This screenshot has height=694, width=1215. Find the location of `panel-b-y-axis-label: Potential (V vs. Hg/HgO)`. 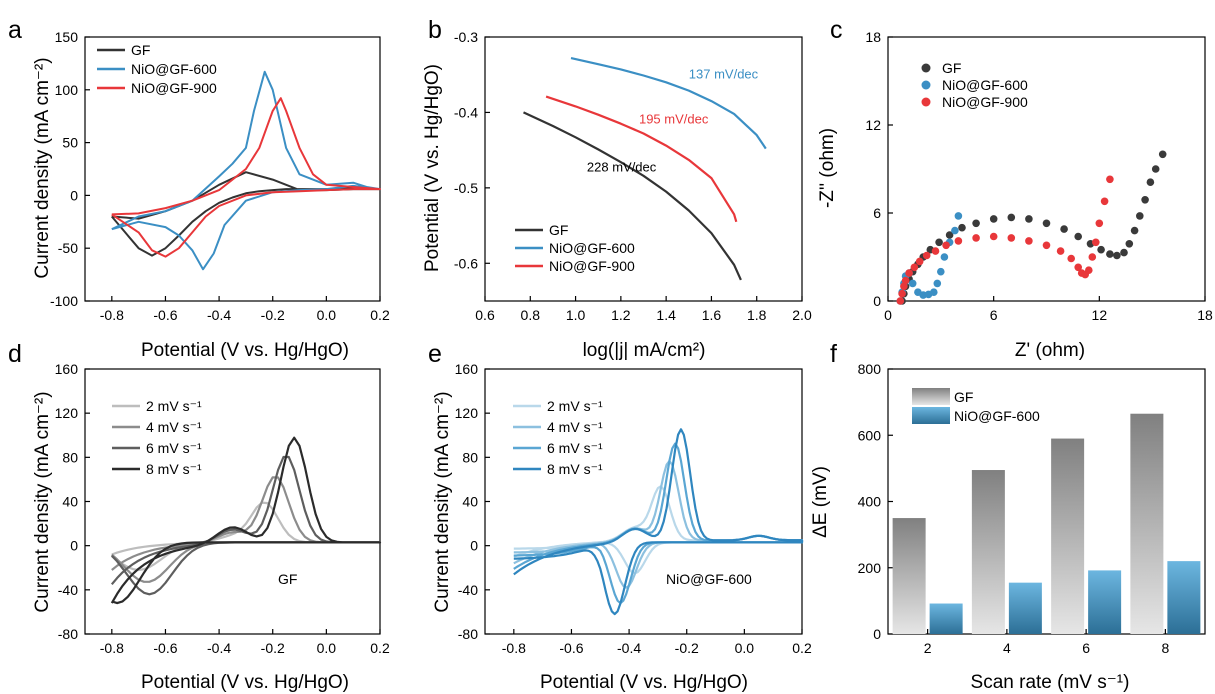

panel-b-y-axis-label: Potential (V vs. Hg/HgO) is located at coordinates (432, 168).